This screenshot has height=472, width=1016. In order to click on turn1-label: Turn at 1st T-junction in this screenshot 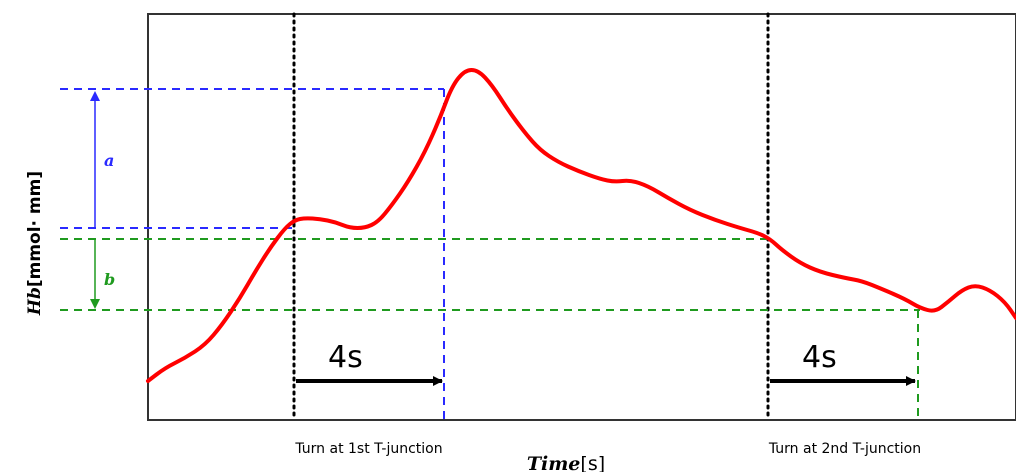, I will do `click(368, 449)`.